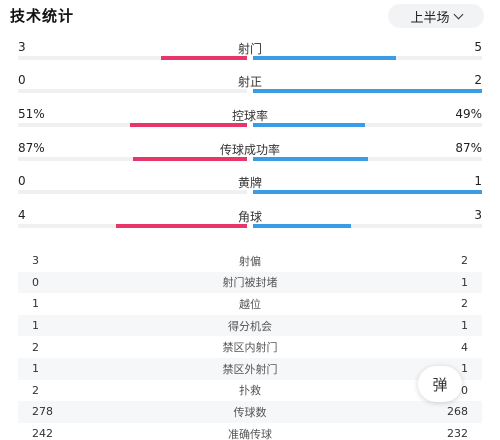  Describe the element at coordinates (464, 347) in the screenshot. I see `away-value: 4` at that location.